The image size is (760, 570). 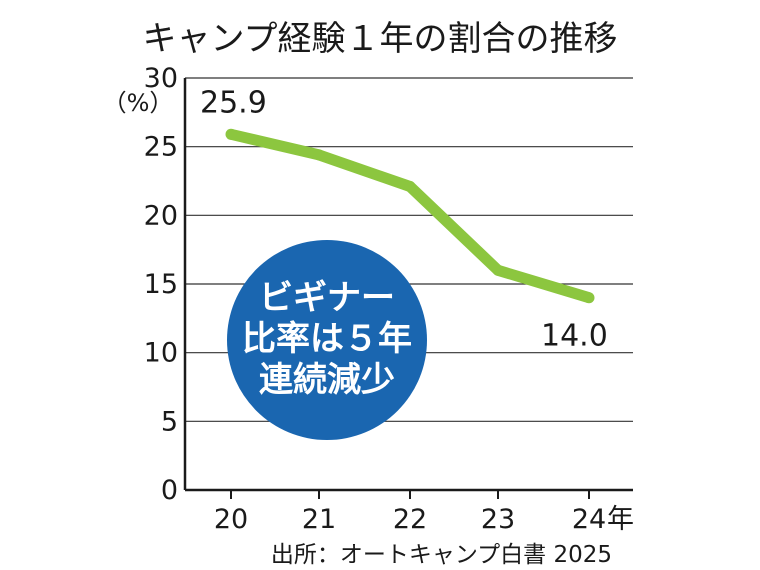 What do you see at coordinates (574, 336) in the screenshot?
I see `data-label-24: 14.0` at bounding box center [574, 336].